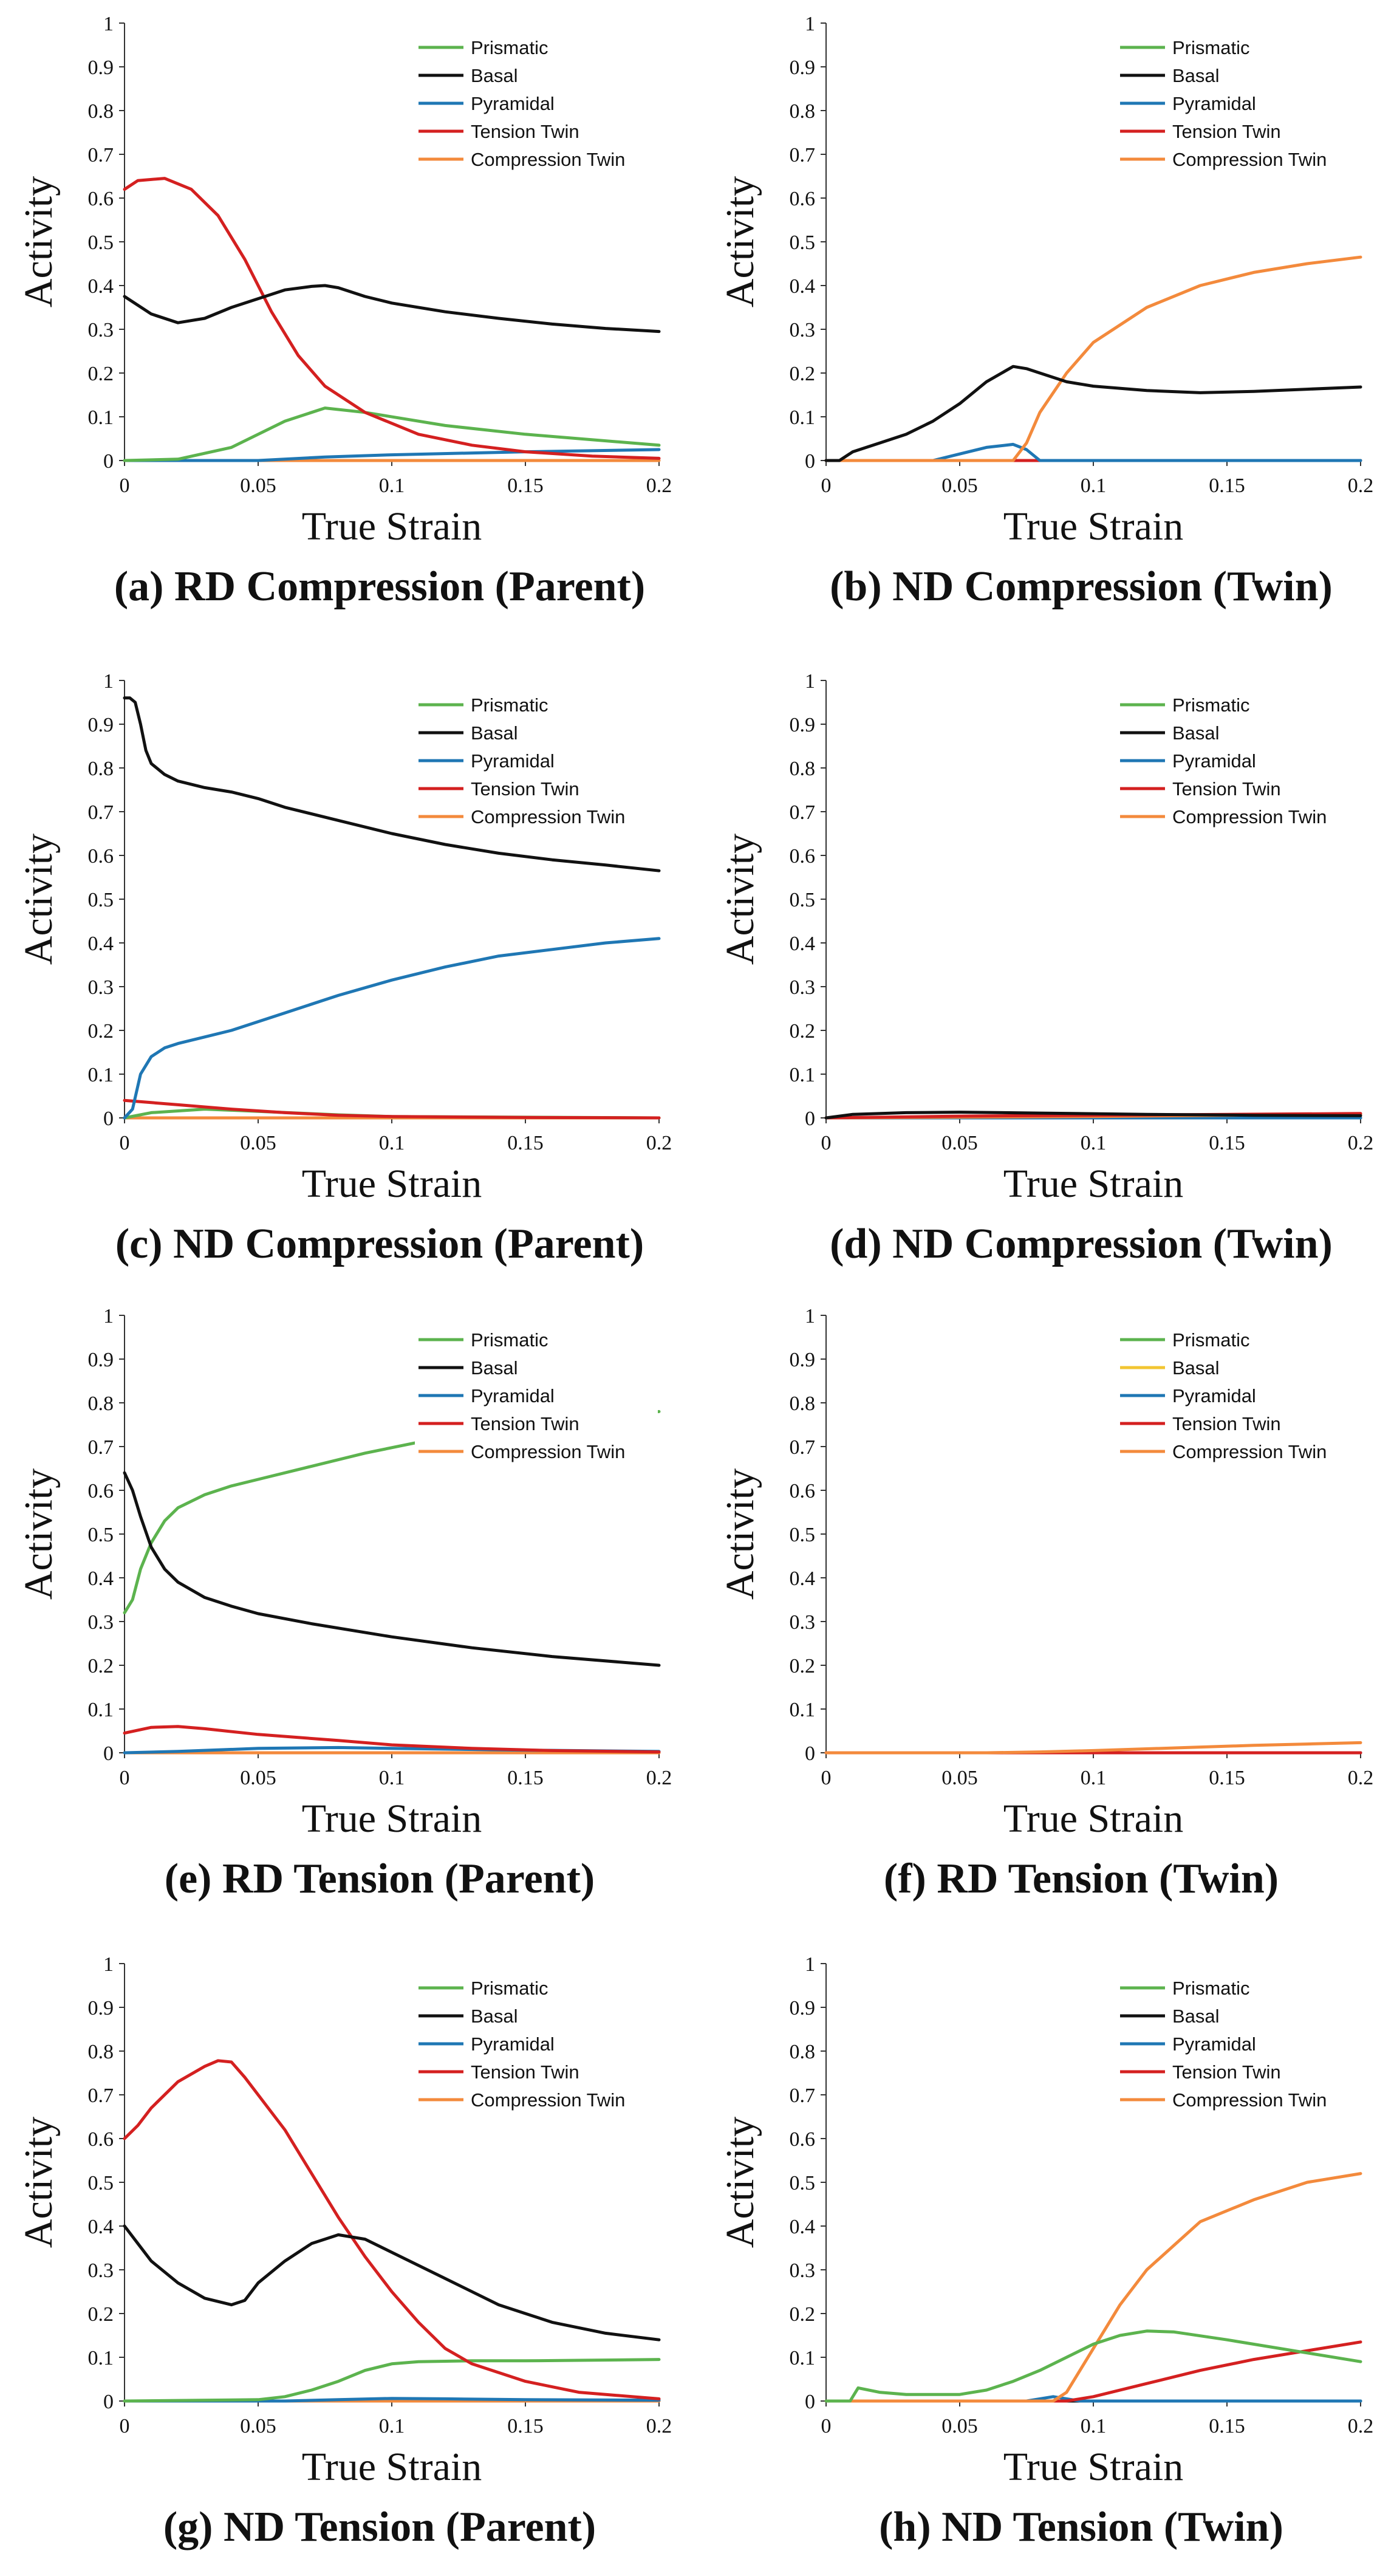 The image size is (1394, 2576). I want to click on panel-h-caption: (h) ND Tension (Twin), so click(1081, 2527).